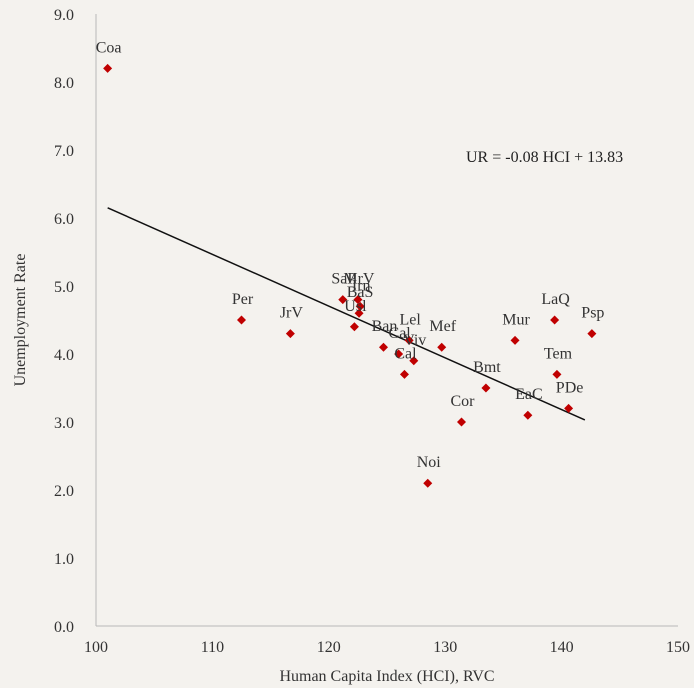  Describe the element at coordinates (96, 647) in the screenshot. I see `x-tick-label: 100` at that location.